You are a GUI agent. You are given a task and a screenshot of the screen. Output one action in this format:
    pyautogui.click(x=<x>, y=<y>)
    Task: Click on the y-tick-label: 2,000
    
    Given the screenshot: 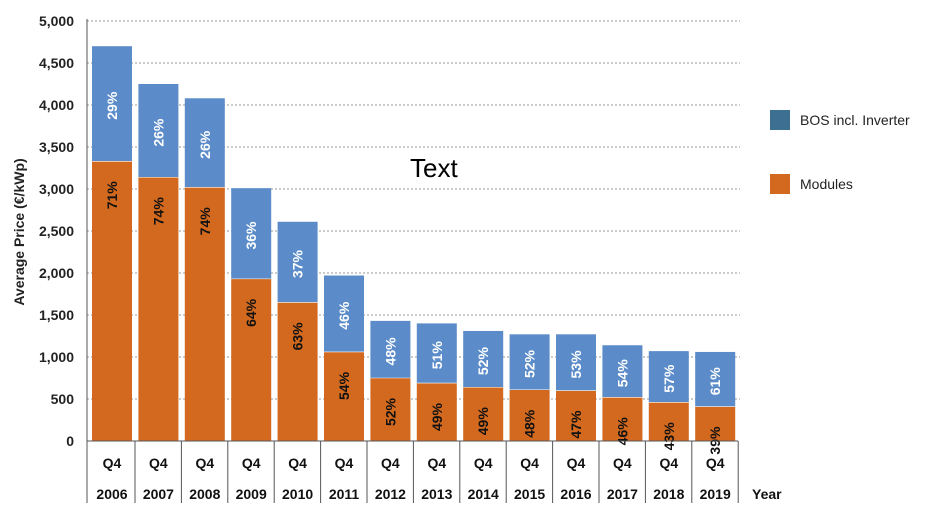 What is the action you would take?
    pyautogui.click(x=56, y=273)
    